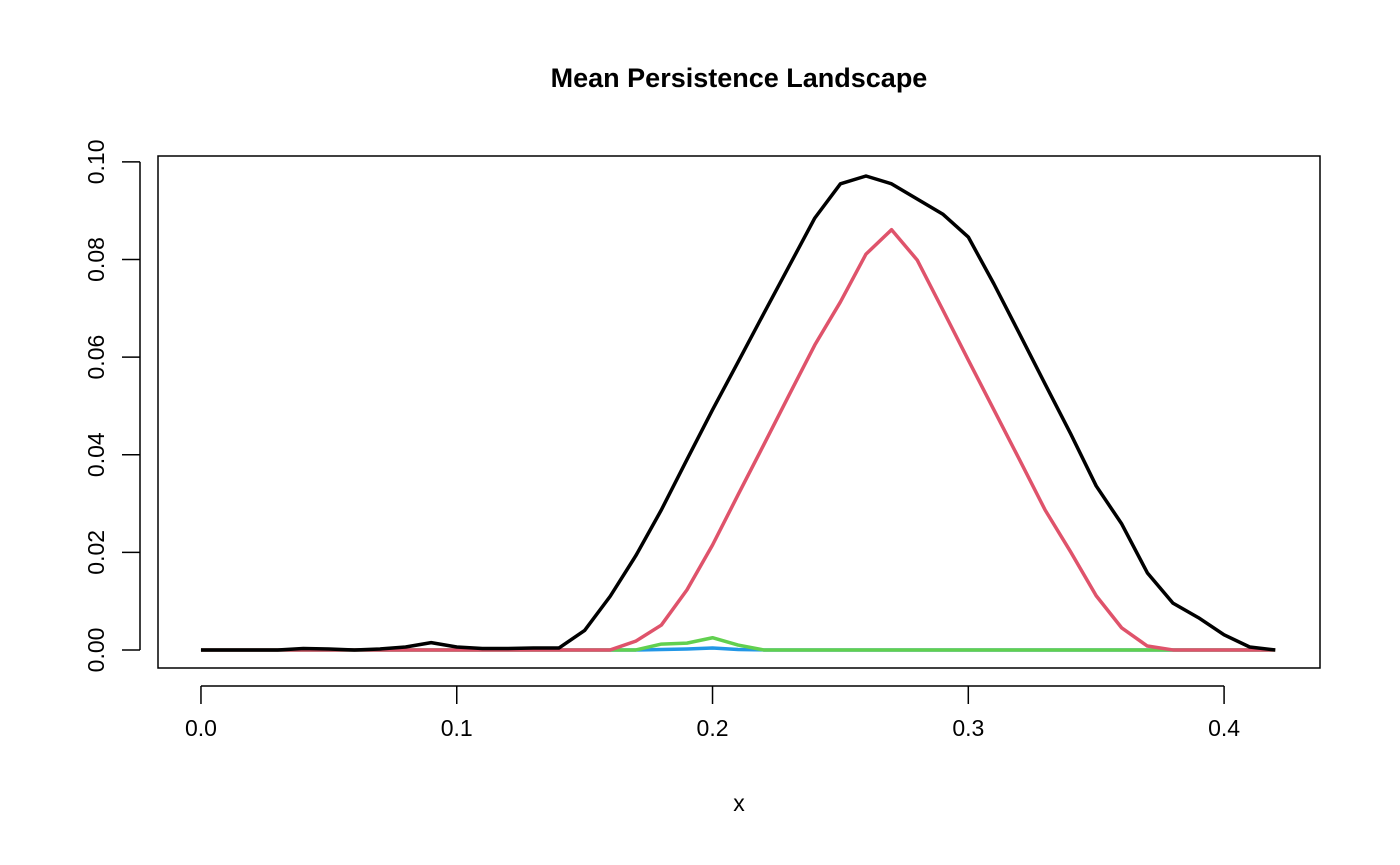 The width and height of the screenshot is (1400, 865). What do you see at coordinates (739, 78) in the screenshot?
I see `chart-title: Mean Persistence Landscape` at bounding box center [739, 78].